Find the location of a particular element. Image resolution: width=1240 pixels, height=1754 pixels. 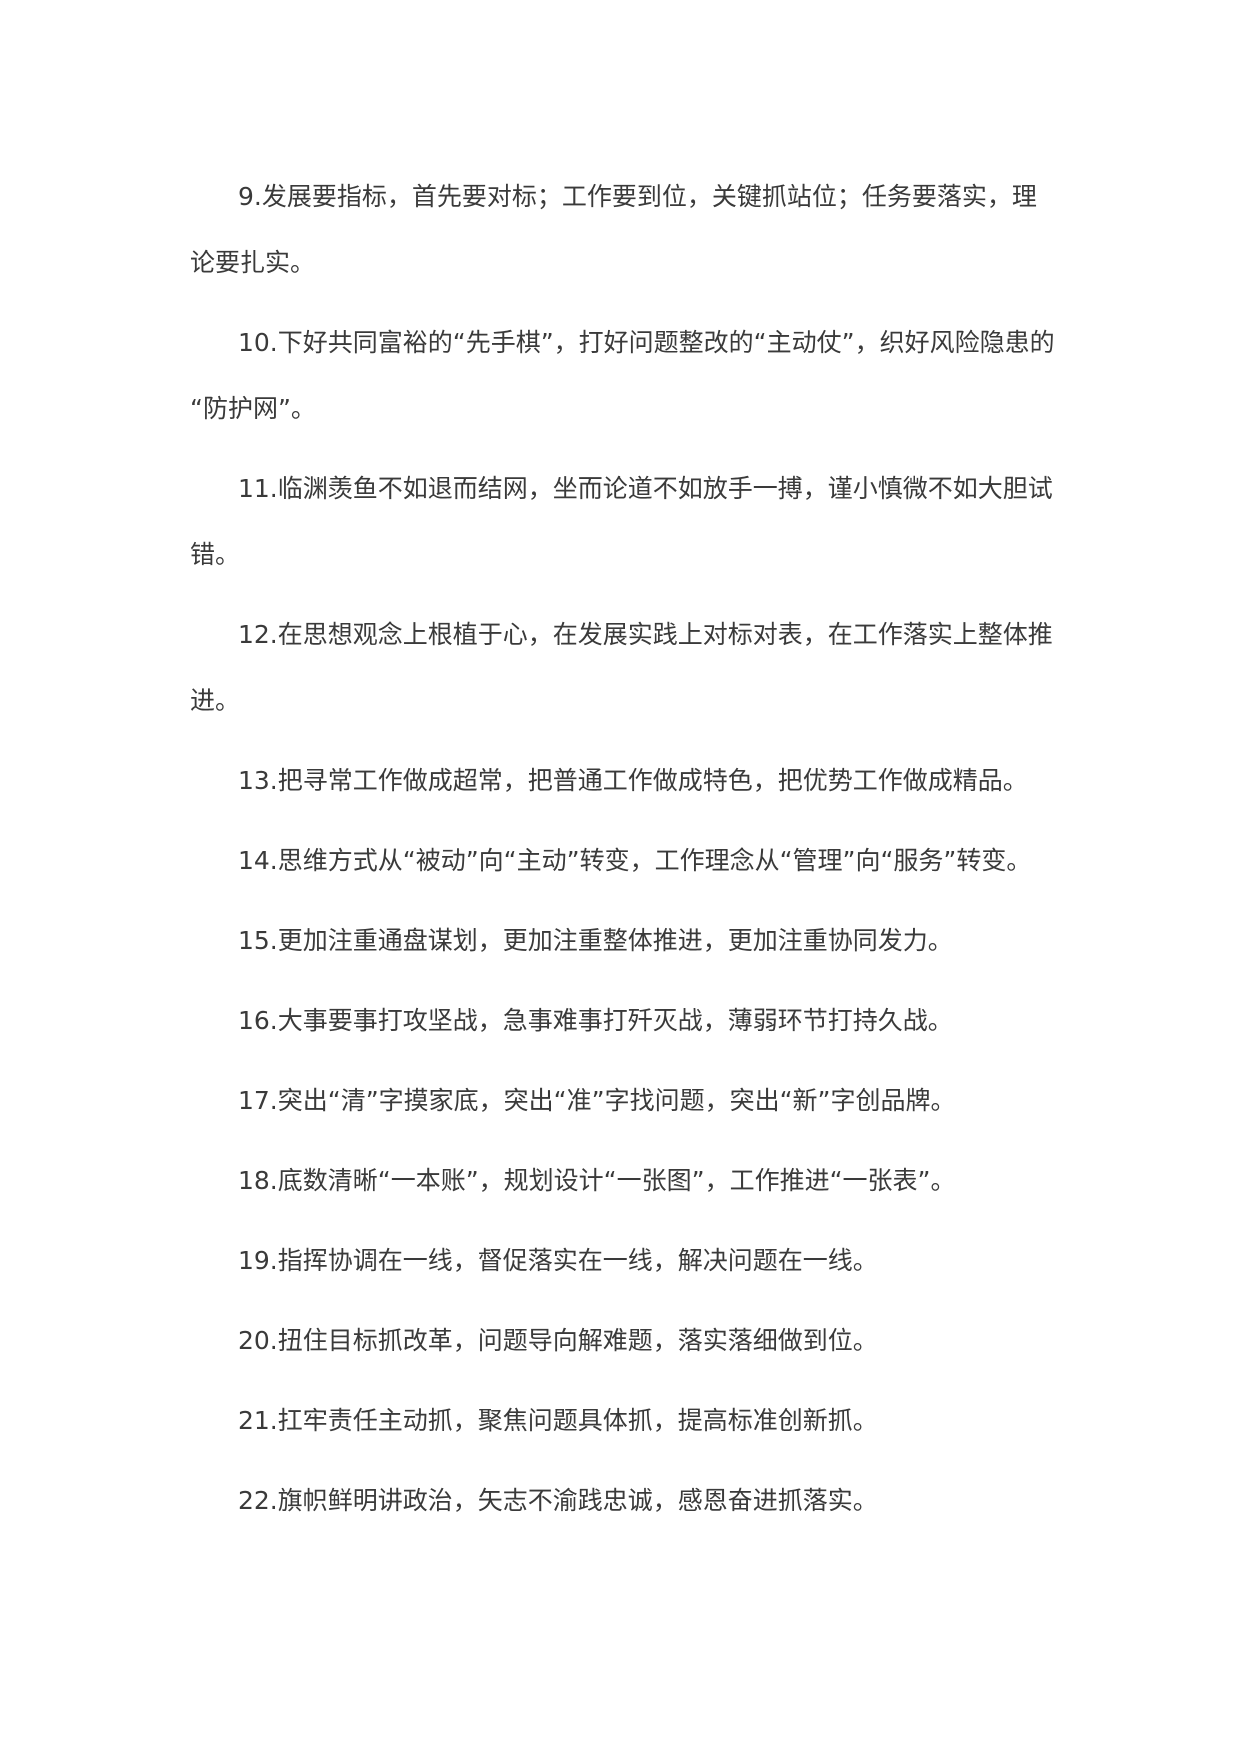

paragraph-line: 22.旗帜鲜明讲政治，矢志不渝践忠诚，感恩奋进抓落实。 is located at coordinates (558, 1500).